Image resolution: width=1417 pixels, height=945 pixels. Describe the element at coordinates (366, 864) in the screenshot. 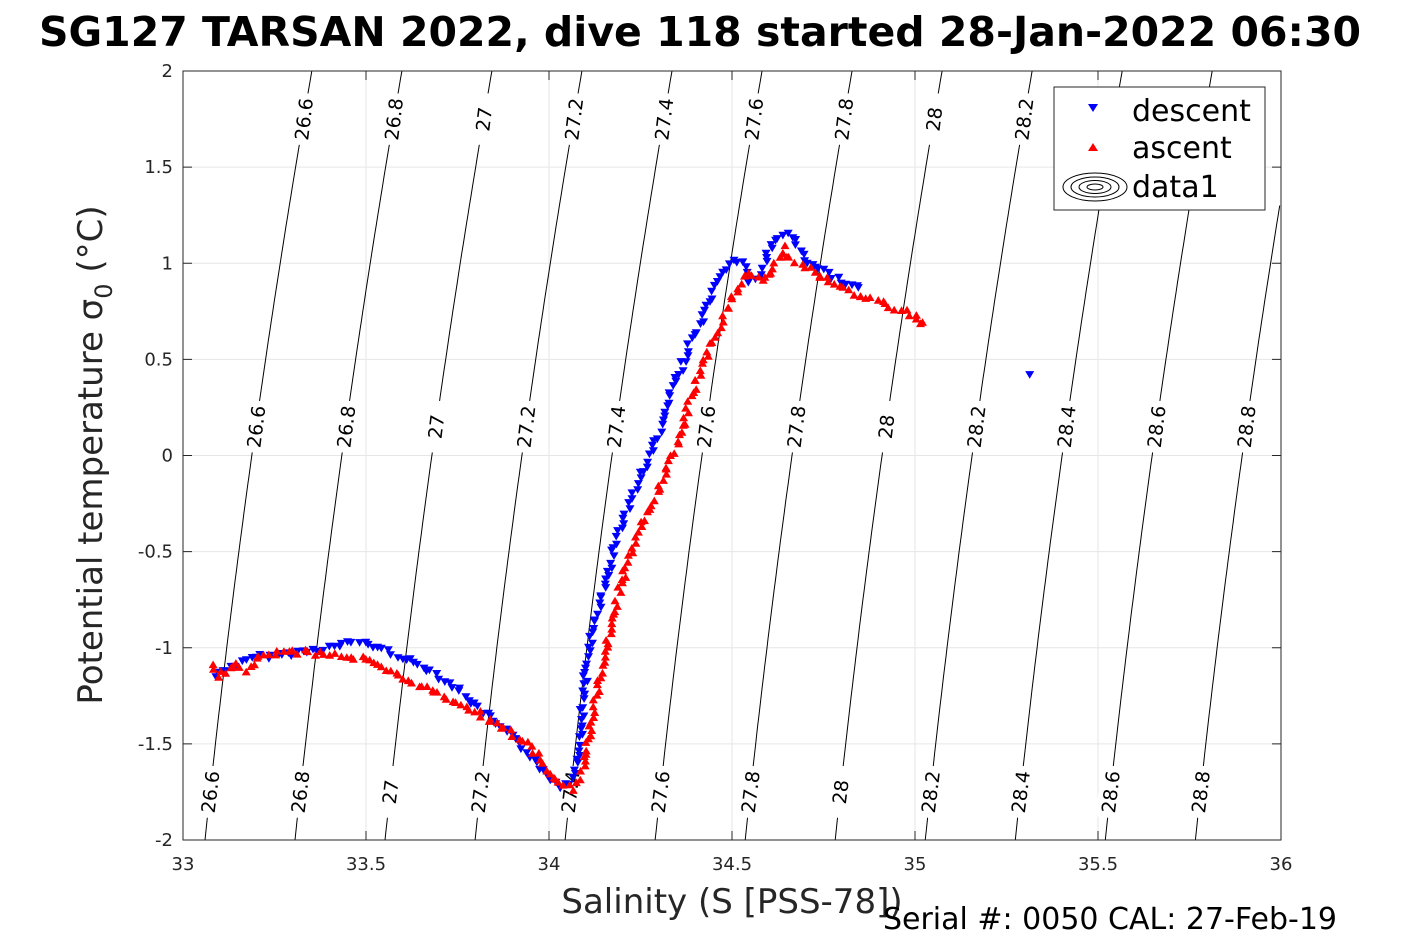

I see `x-tick-label: 33.5` at that location.